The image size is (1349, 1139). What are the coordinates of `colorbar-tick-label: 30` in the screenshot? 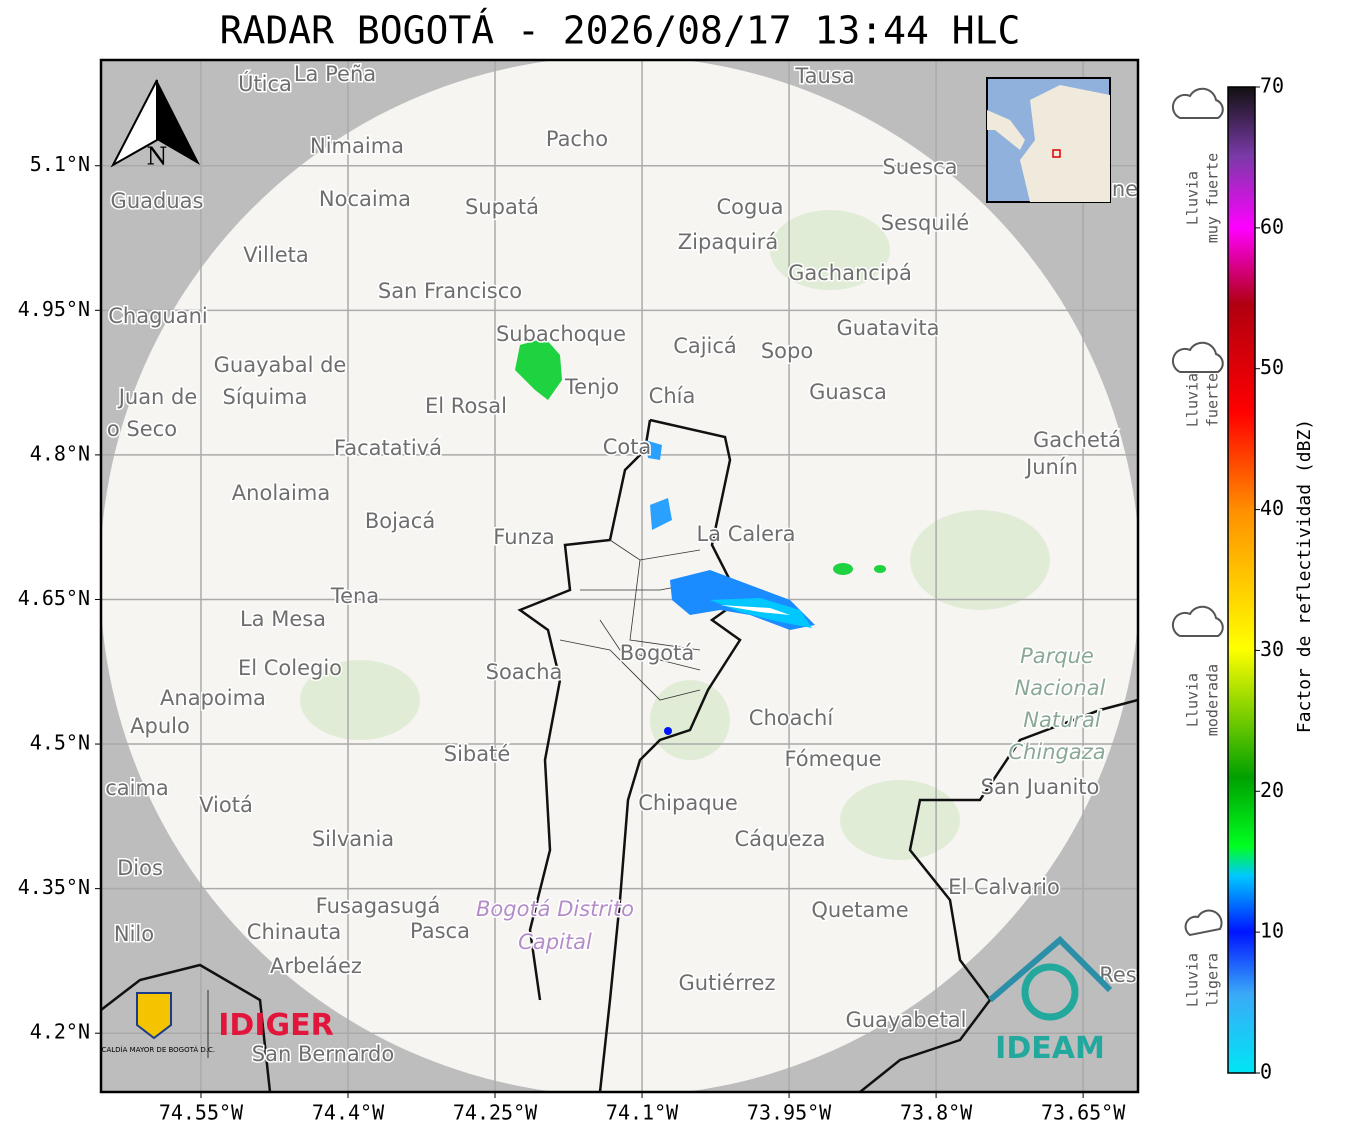 It's located at (1272, 649).